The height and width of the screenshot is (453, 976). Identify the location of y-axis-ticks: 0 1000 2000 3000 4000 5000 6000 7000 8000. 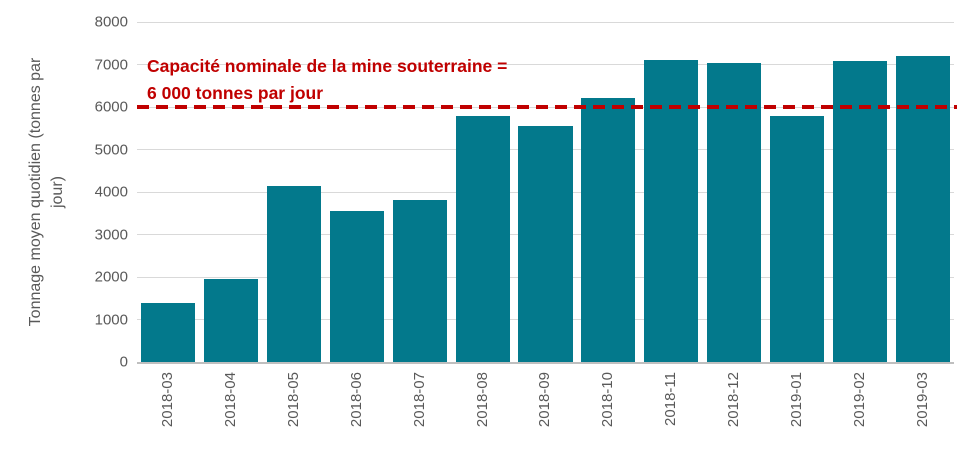
(64, 192).